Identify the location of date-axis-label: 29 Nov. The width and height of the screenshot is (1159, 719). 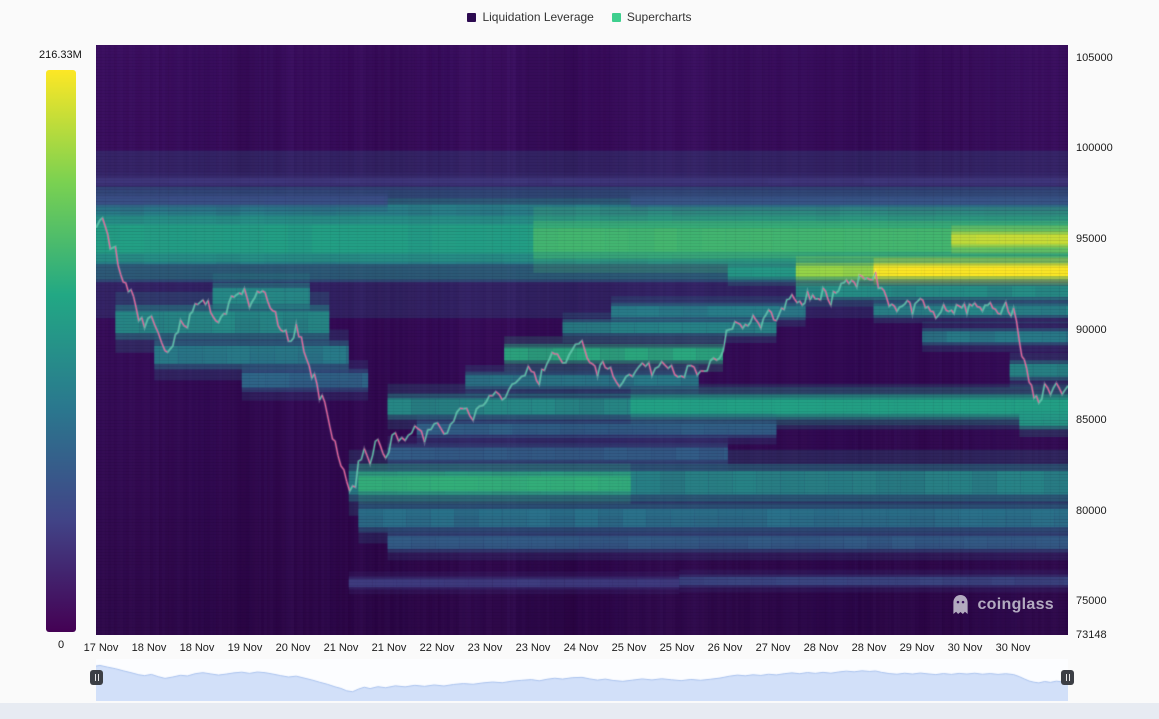
(917, 648).